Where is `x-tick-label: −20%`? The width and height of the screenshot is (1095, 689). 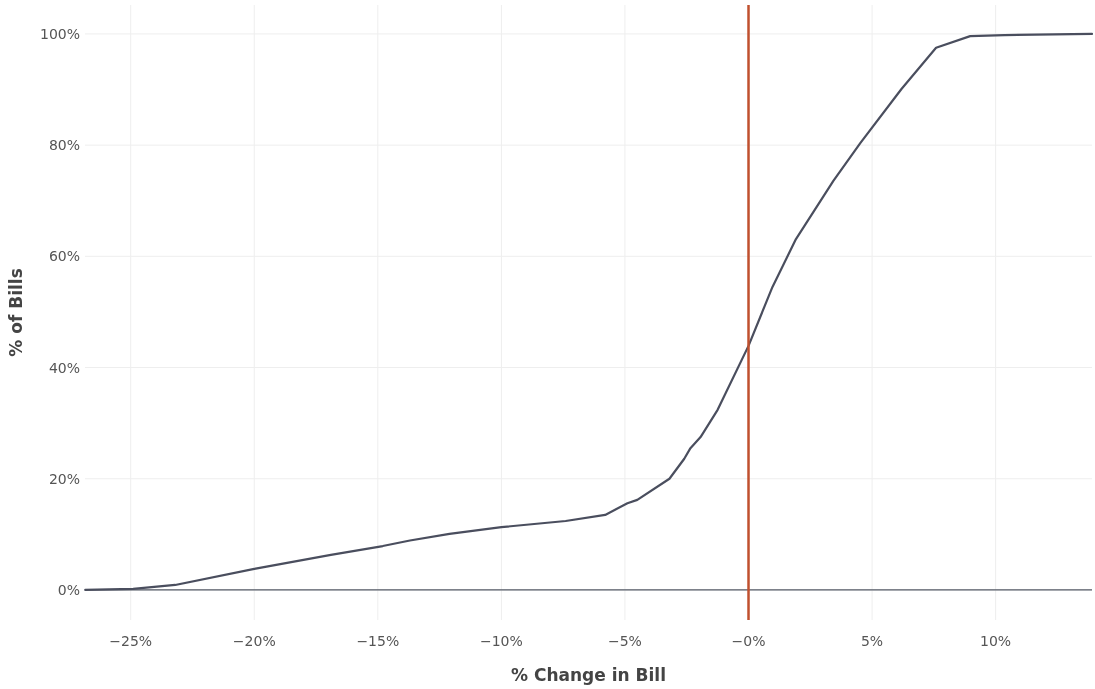
x-tick-label: −20% is located at coordinates (254, 641).